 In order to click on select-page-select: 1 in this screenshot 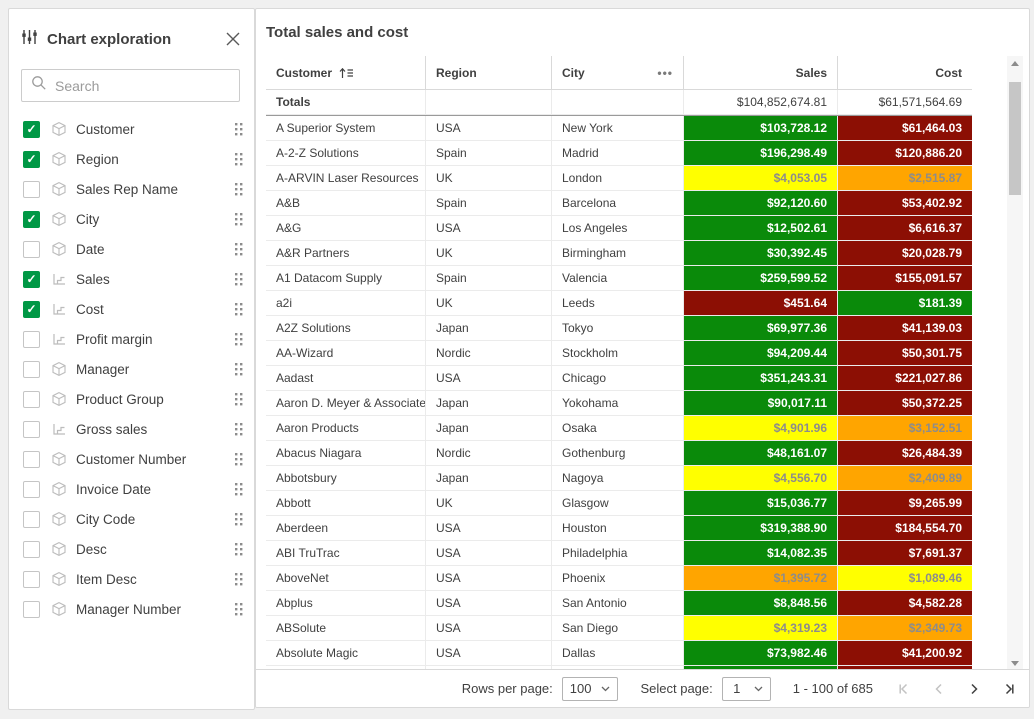, I will do `click(746, 688)`.